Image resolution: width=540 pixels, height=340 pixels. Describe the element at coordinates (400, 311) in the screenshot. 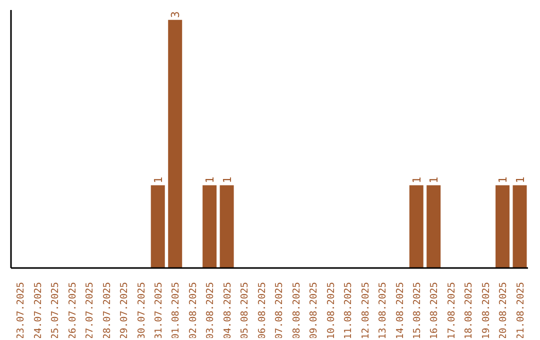

I see `x-tick-label: 14.08.2025` at that location.